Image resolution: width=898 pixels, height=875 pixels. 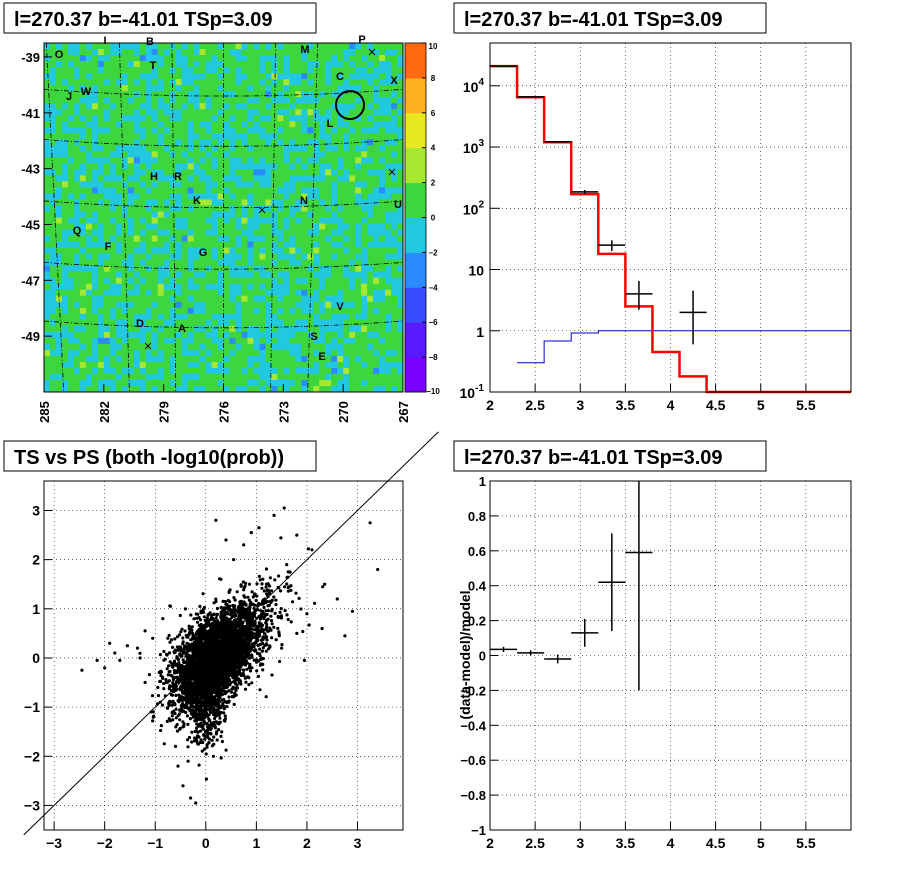 I want to click on source-label: E, so click(x=321, y=357).